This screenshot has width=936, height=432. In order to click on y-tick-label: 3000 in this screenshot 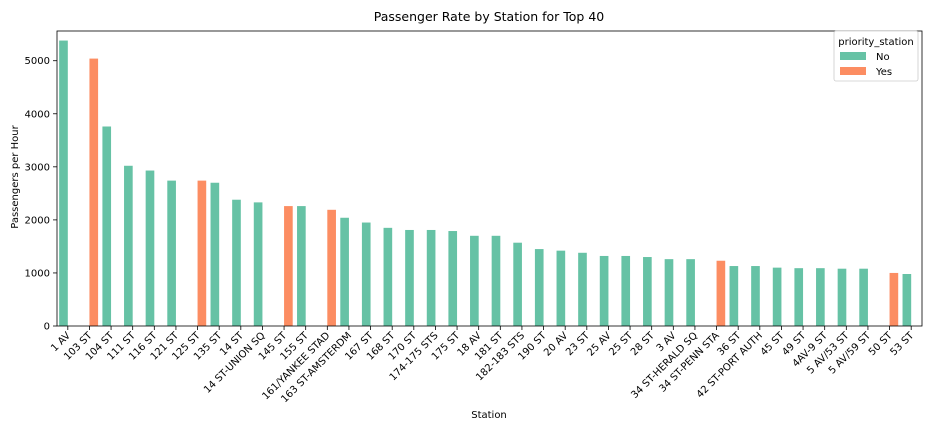, I will do `click(37, 167)`.